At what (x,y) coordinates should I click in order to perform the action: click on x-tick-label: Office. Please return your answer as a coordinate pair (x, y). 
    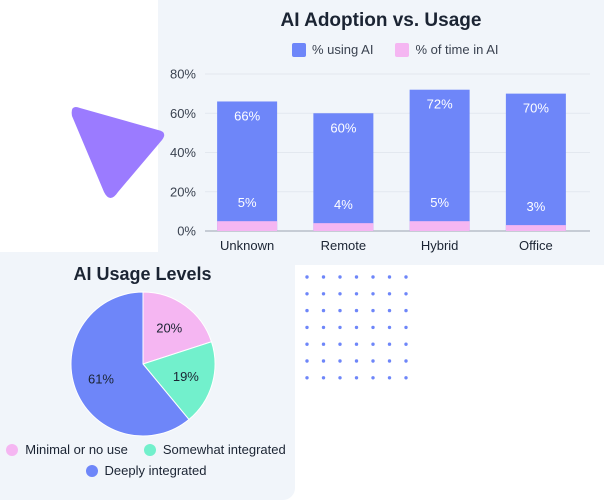
    Looking at the image, I should click on (536, 245).